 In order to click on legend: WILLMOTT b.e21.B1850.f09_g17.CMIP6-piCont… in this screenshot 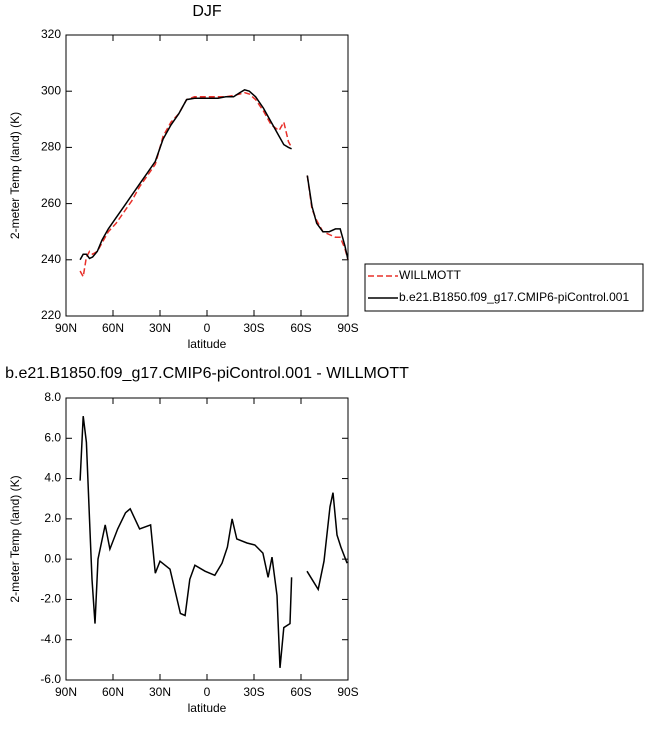, I will do `click(504, 287)`.